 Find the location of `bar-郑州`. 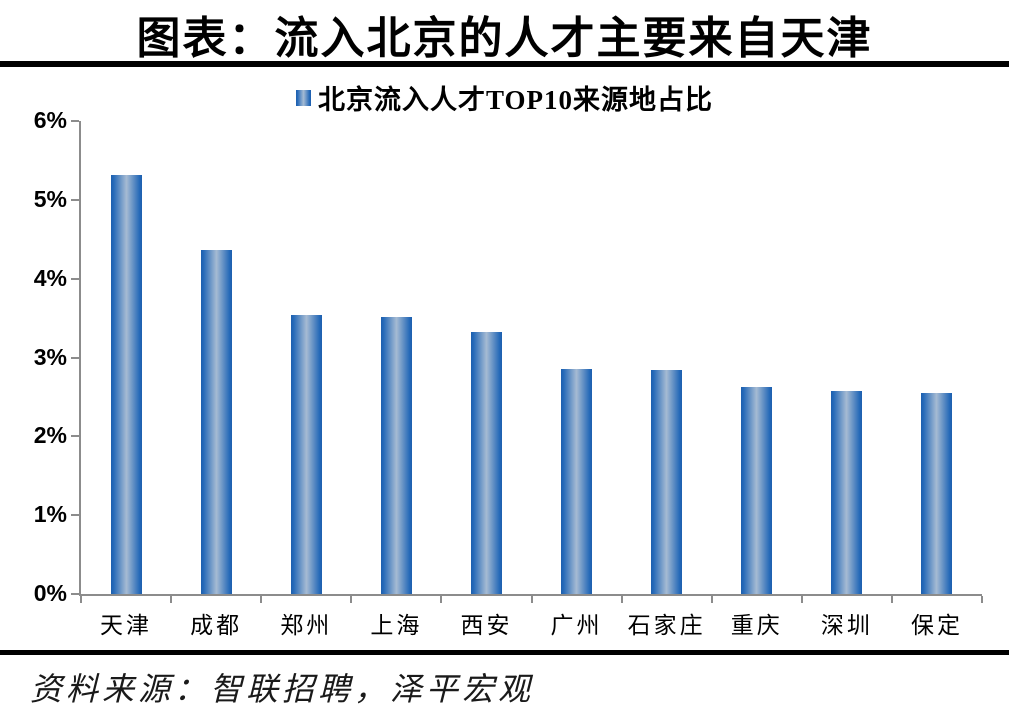

bar-郑州 is located at coordinates (306, 454).